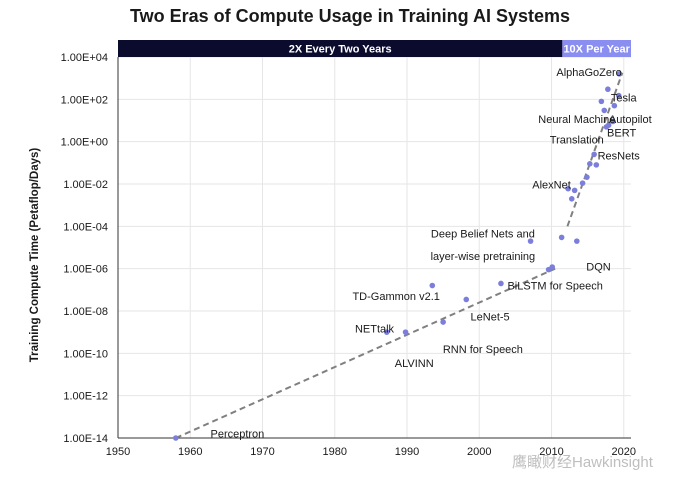  Describe the element at coordinates (583, 462) in the screenshot. I see `watermark: 鹰瞰财经Hawkinsight` at that location.